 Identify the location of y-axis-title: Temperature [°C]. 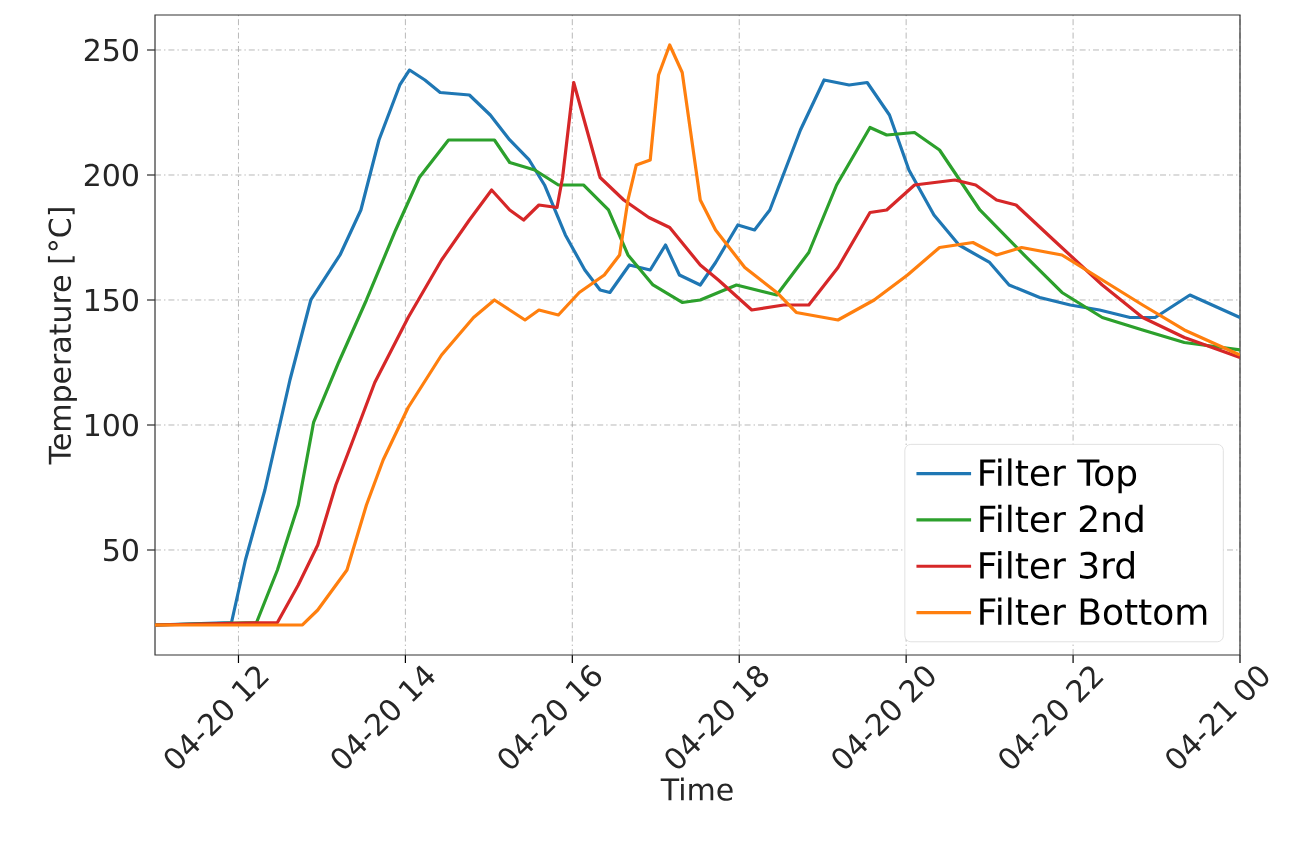
(62, 336).